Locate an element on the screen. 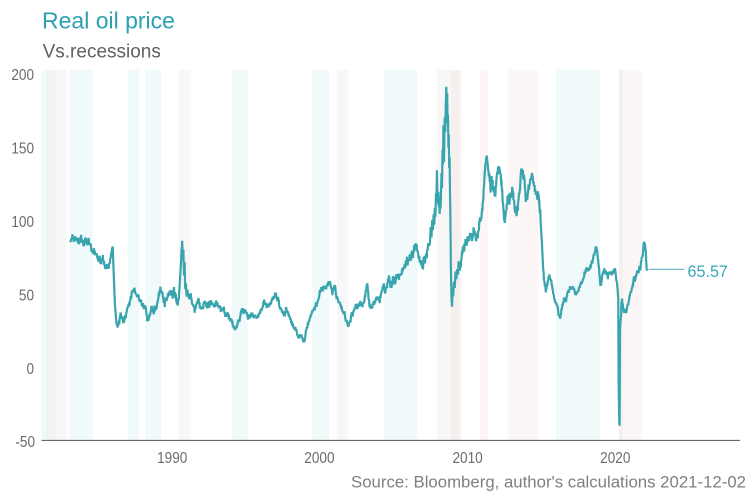 This screenshot has width=750, height=500. svg-text: Real oil price is located at coordinates (108, 21).